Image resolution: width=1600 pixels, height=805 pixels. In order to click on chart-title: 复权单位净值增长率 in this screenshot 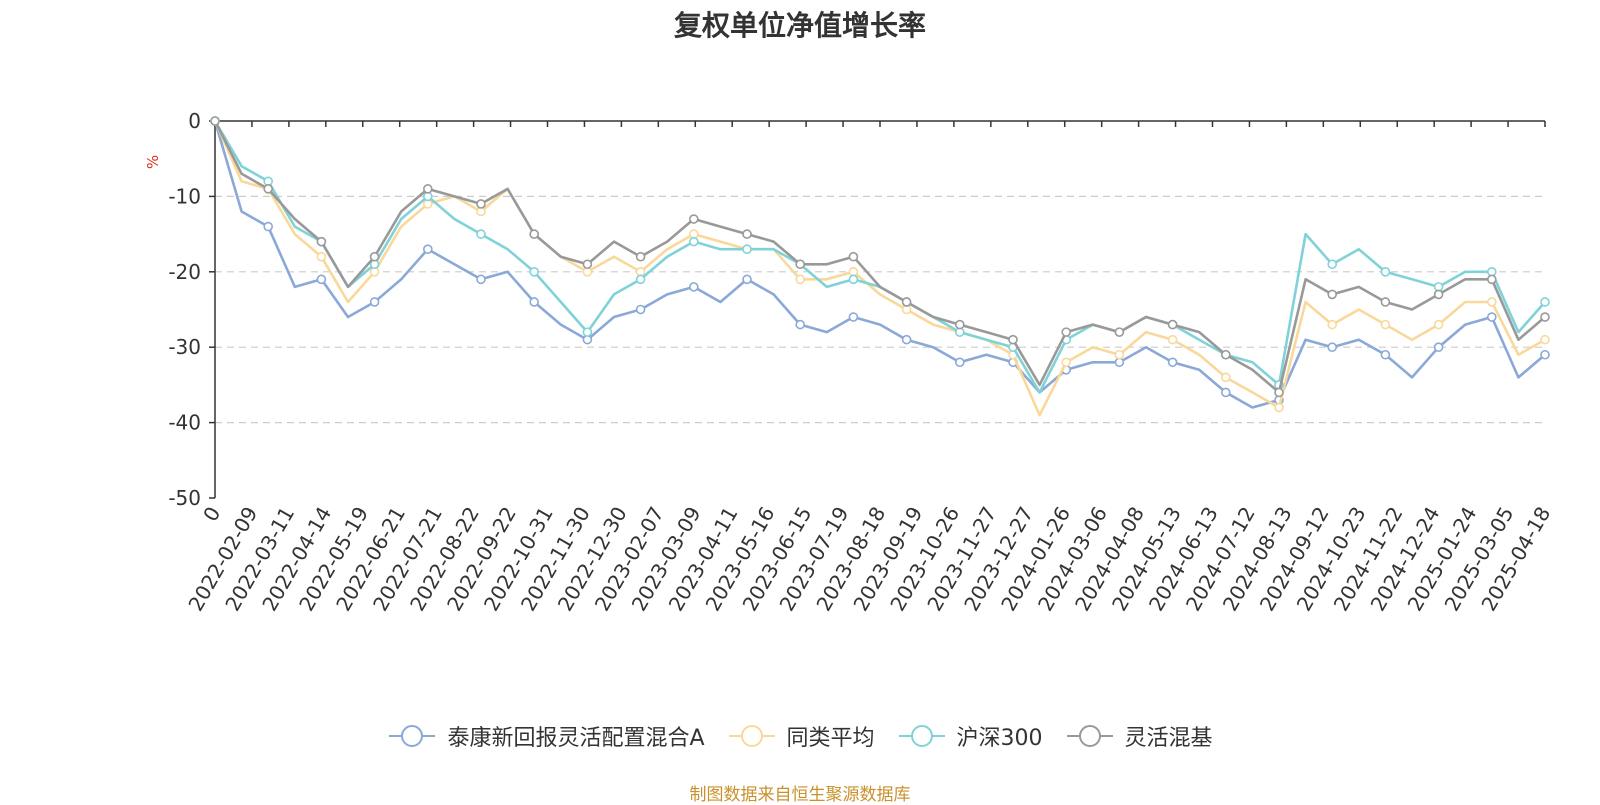, I will do `click(799, 25)`.